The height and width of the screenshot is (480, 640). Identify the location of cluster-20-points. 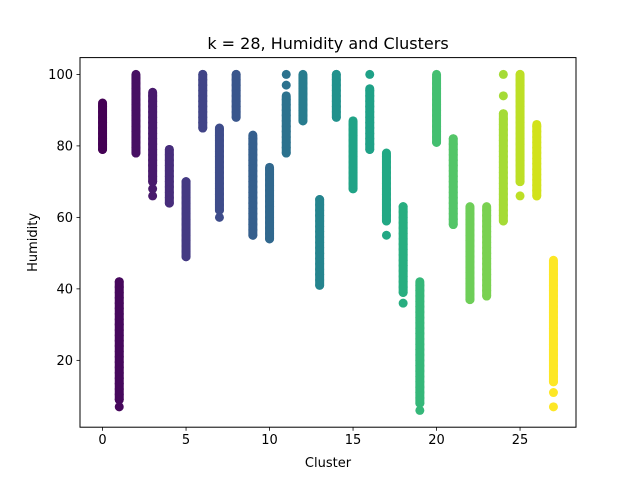
(437, 108).